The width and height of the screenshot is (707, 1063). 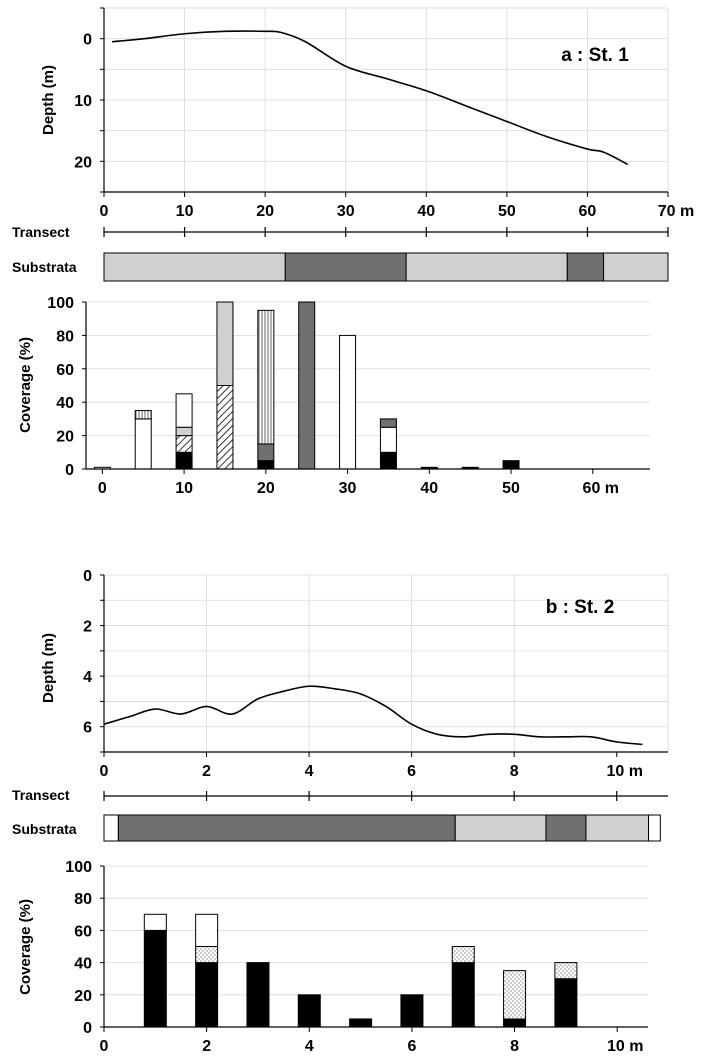 I want to click on depth-profile-line-a, so click(x=370, y=98).